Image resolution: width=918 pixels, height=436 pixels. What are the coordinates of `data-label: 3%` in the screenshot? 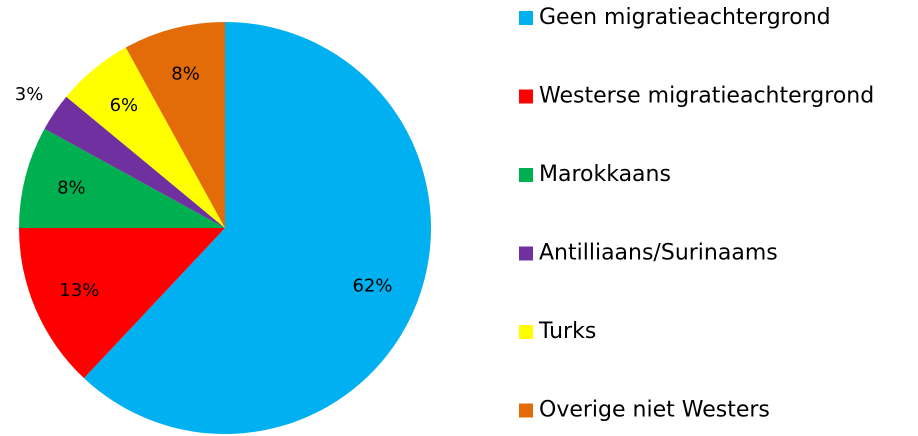 It's located at (29, 94).